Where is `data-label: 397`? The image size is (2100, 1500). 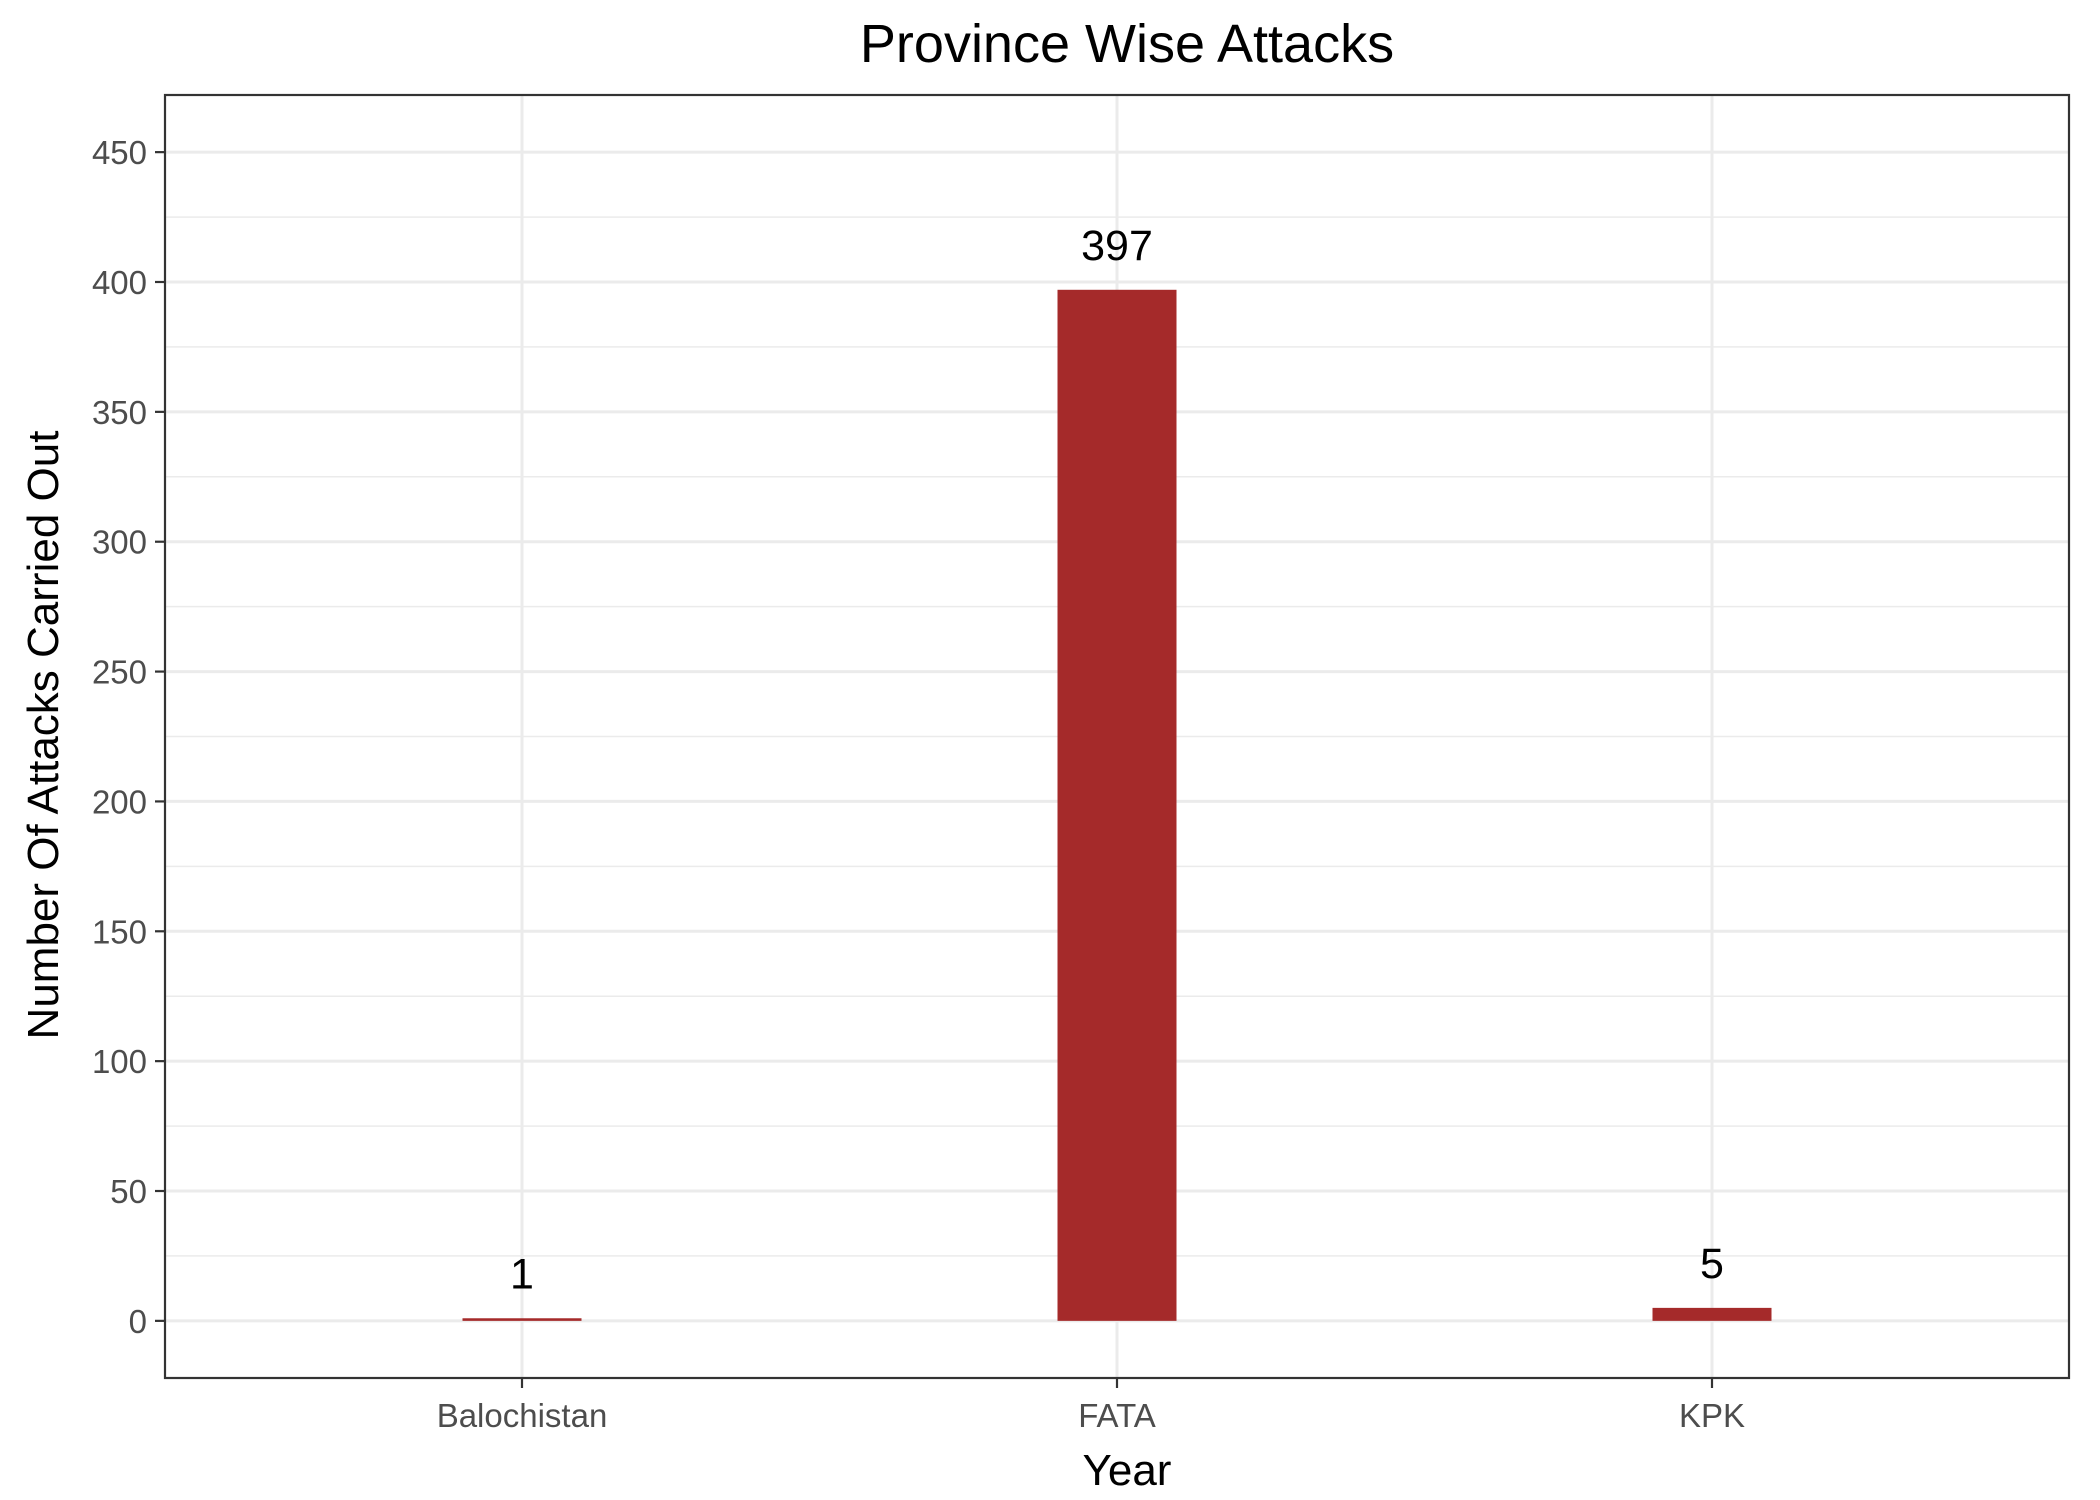
data-label: 397 is located at coordinates (1117, 246).